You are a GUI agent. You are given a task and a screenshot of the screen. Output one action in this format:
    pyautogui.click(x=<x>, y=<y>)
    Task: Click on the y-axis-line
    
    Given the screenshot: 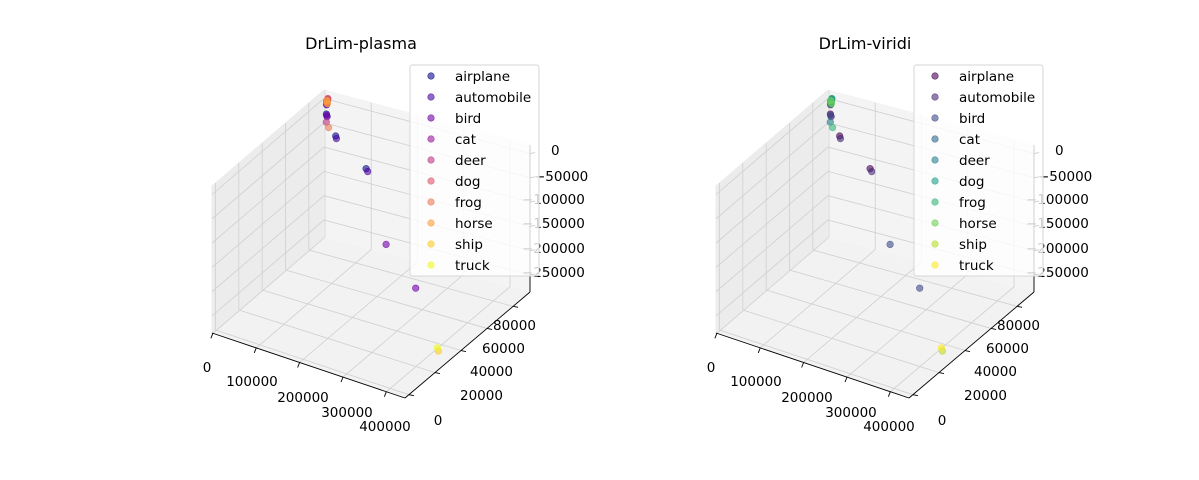 What is the action you would take?
    pyautogui.click(x=971, y=345)
    